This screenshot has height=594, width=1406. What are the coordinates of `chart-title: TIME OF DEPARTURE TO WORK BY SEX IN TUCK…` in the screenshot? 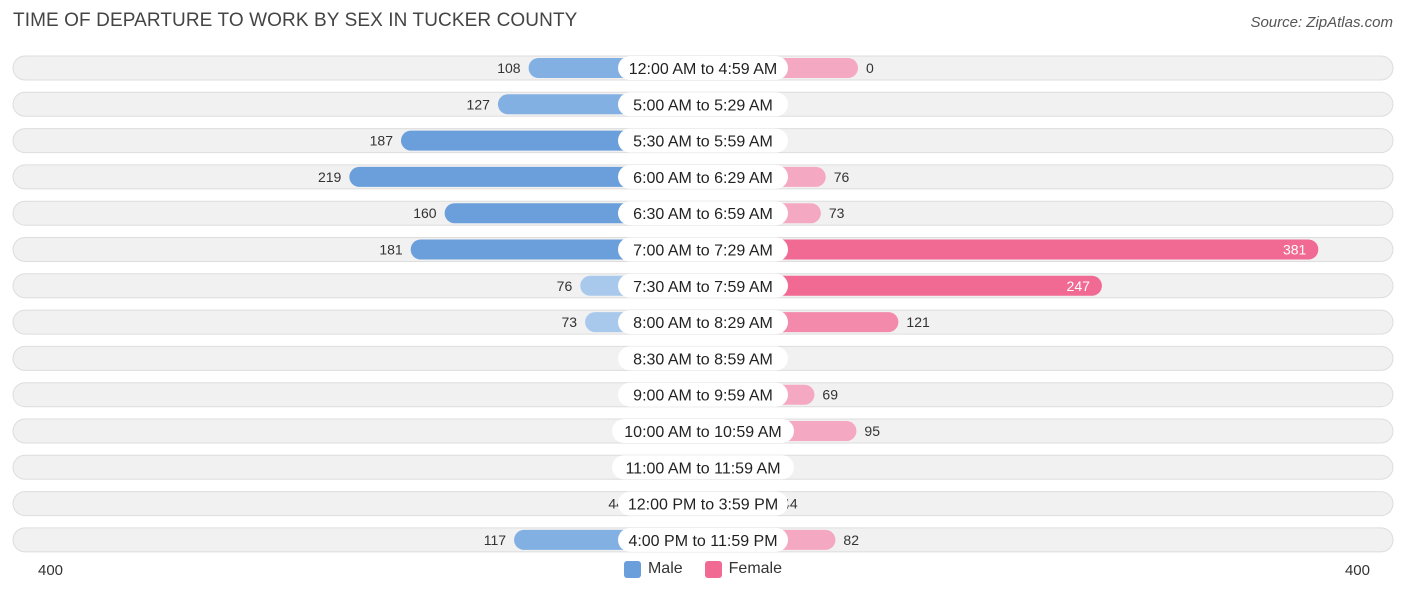 It's located at (295, 20).